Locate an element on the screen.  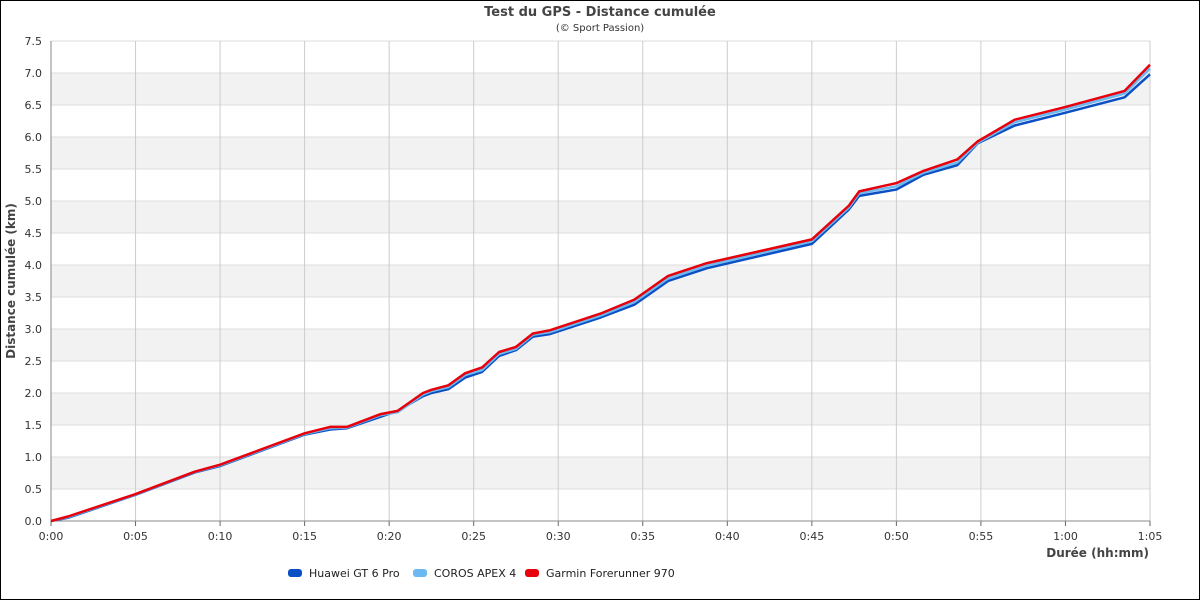
x-tick-label: 0:35 is located at coordinates (642, 536).